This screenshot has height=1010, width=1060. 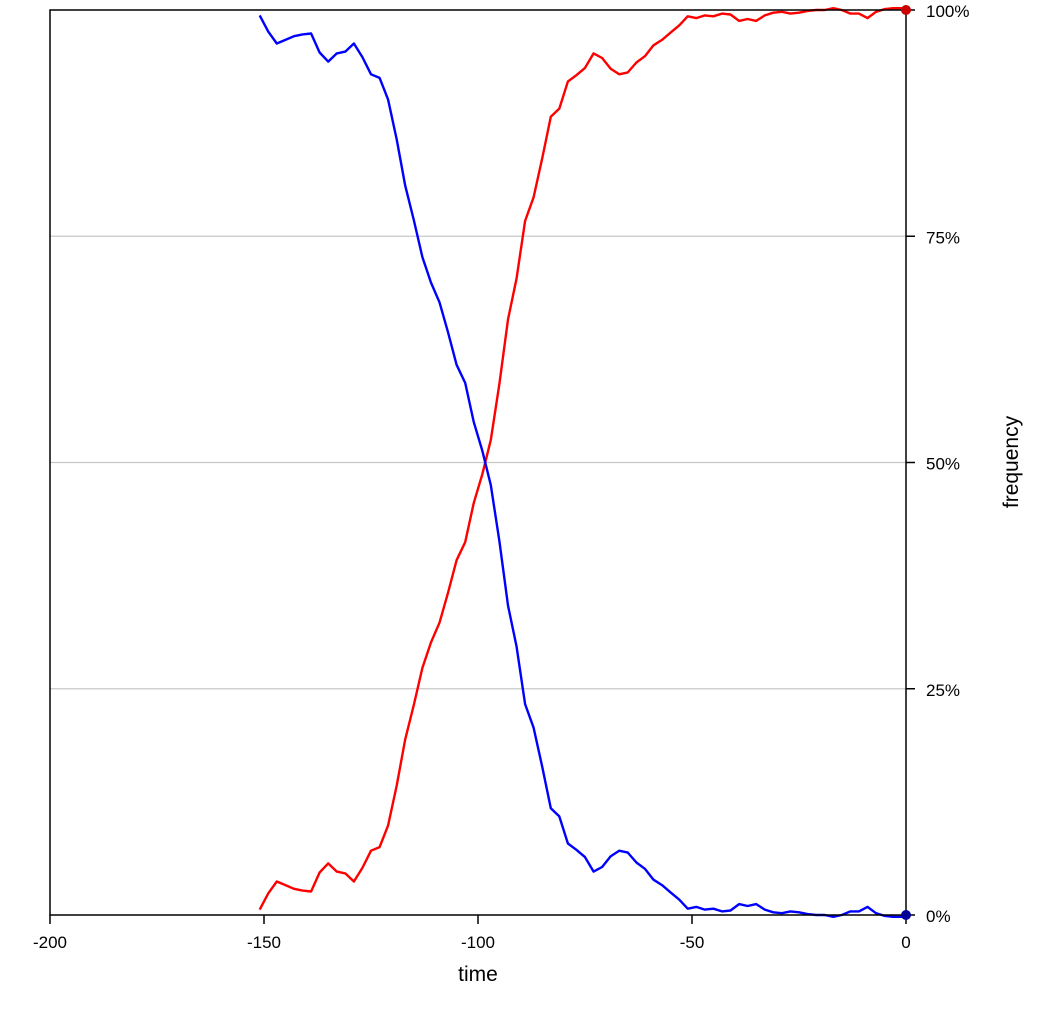 What do you see at coordinates (943, 690) in the screenshot?
I see `y-tick-label: 25%` at bounding box center [943, 690].